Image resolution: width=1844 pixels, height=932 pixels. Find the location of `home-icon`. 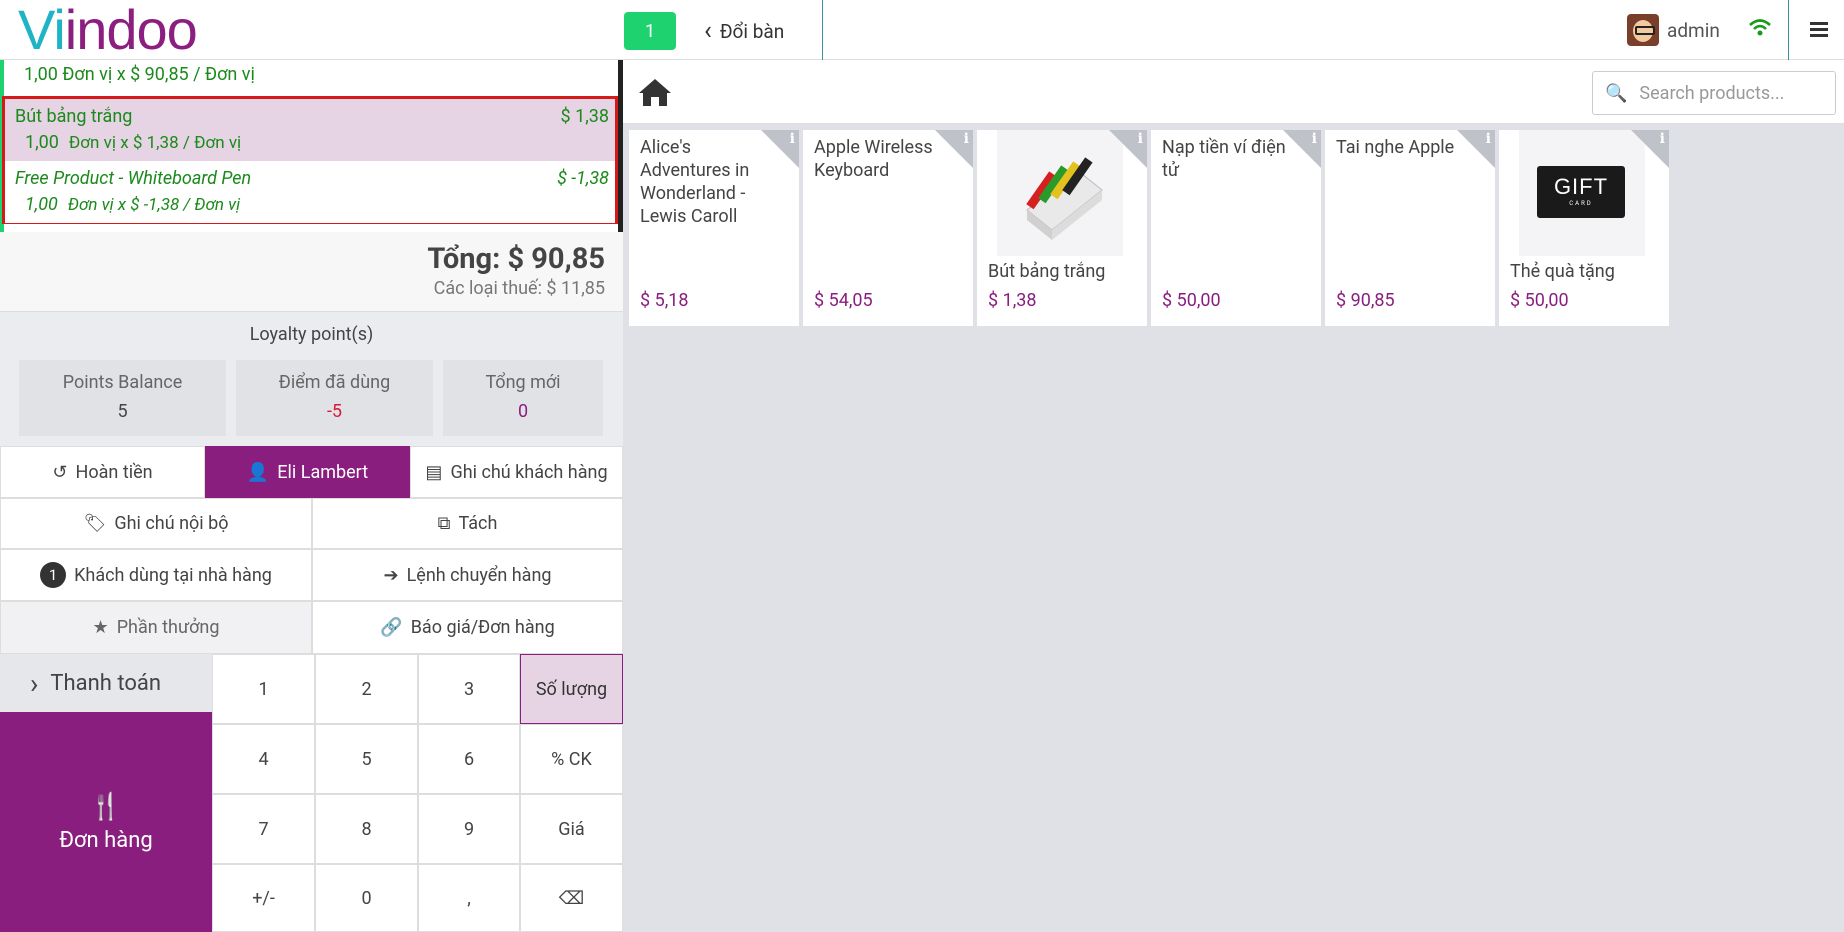

home-icon is located at coordinates (655, 92).